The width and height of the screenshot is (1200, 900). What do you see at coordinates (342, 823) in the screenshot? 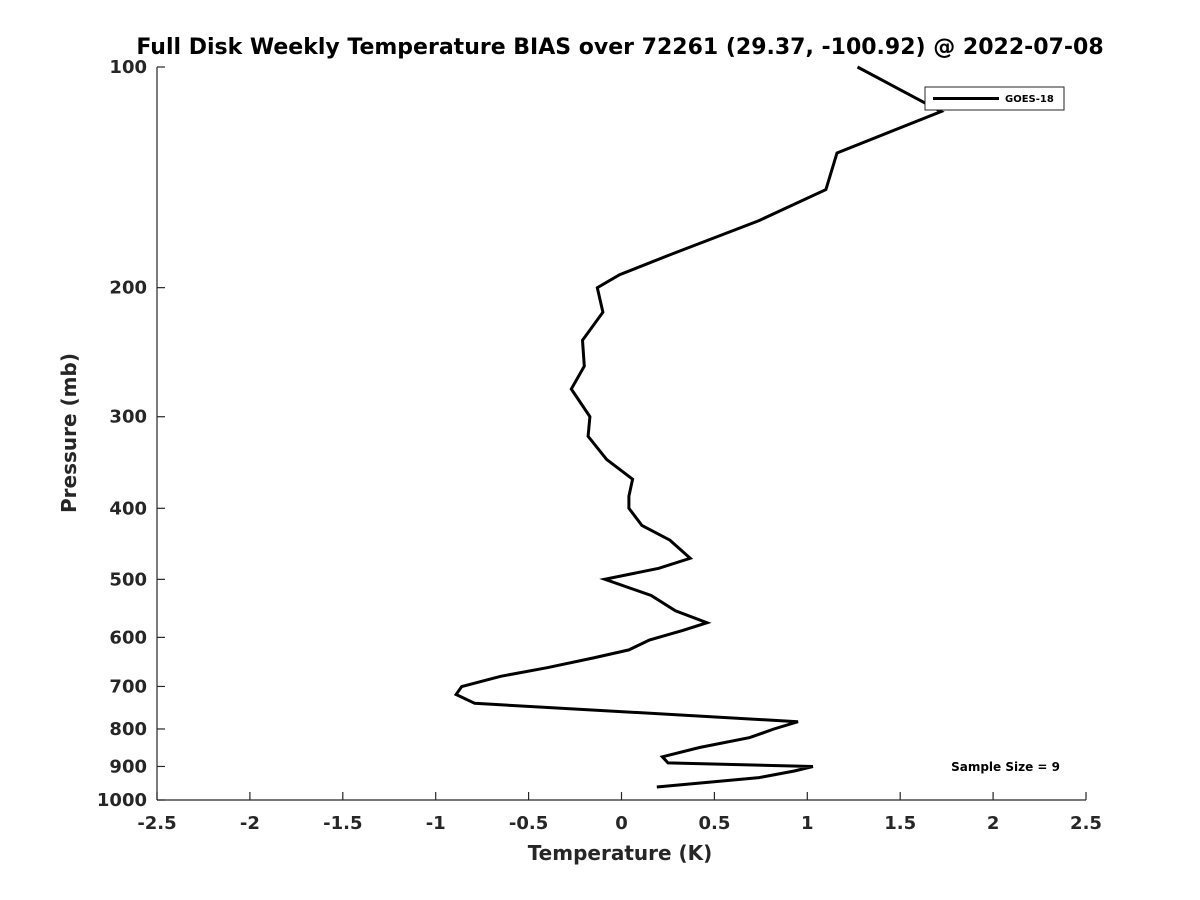
I see `x-tick-label: -1.5` at bounding box center [342, 823].